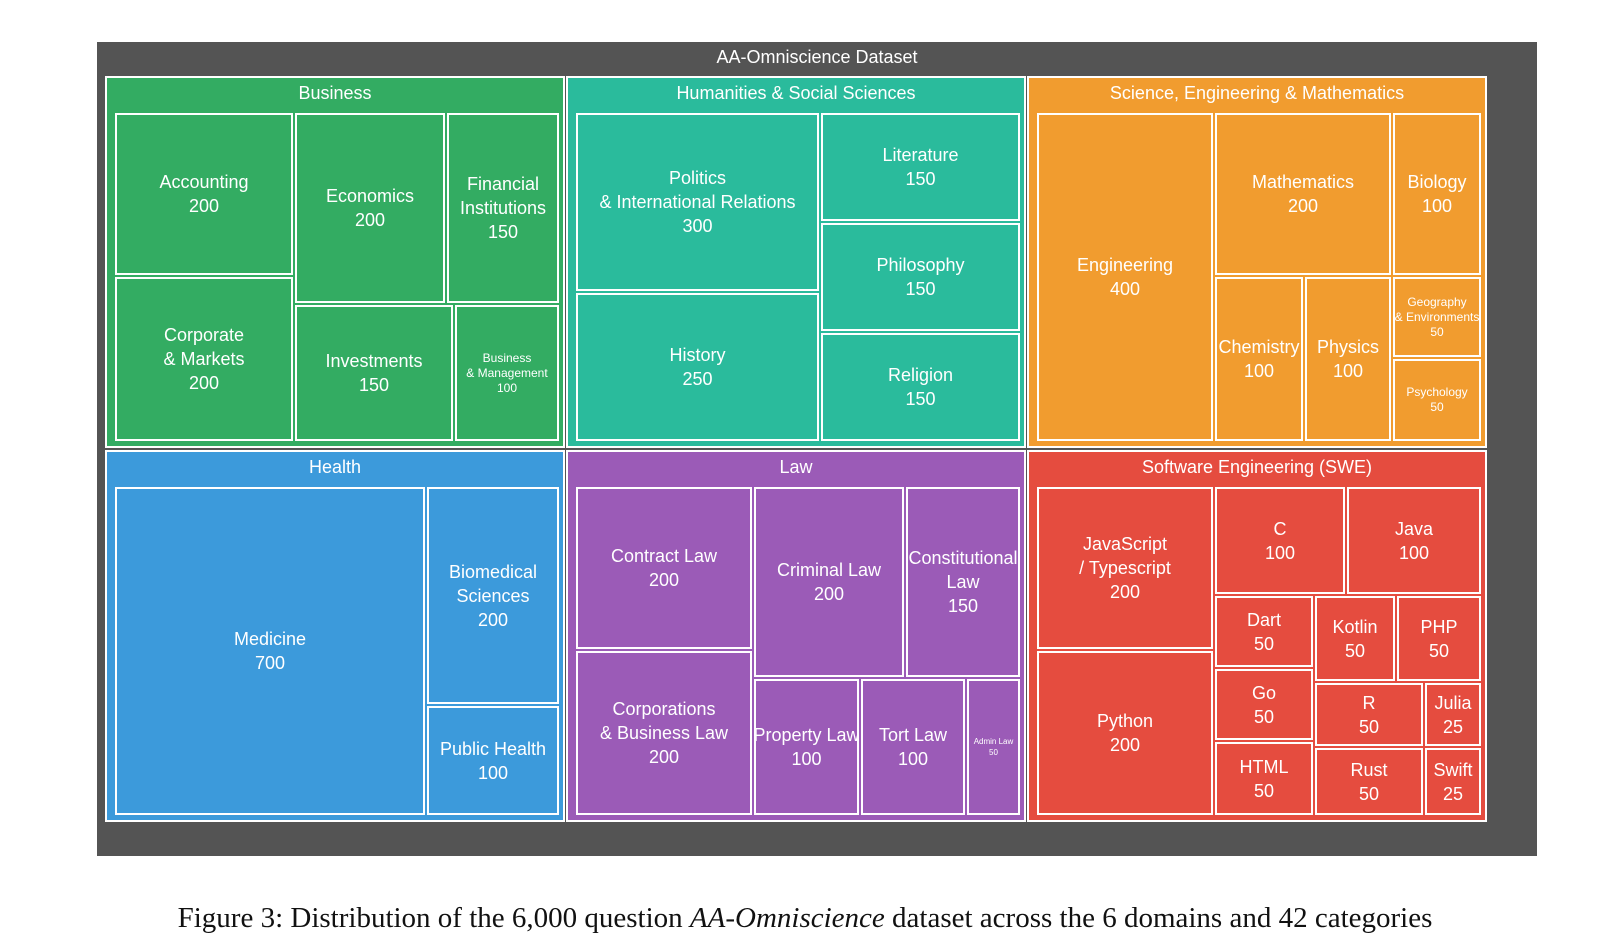 This screenshot has height=952, width=1610. Describe the element at coordinates (374, 361) in the screenshot. I see `category-label: Investments` at that location.